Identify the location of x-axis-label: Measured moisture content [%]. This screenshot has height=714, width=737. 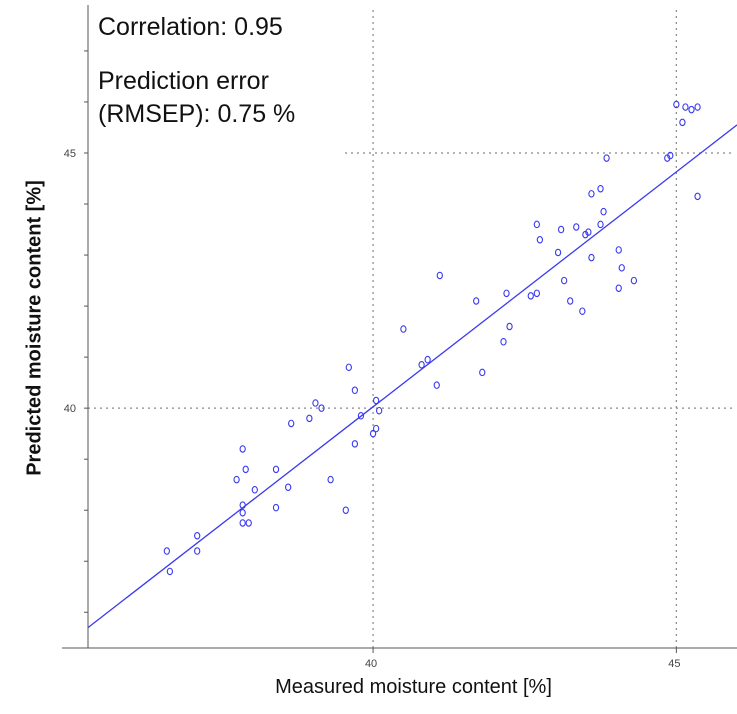
(413, 687).